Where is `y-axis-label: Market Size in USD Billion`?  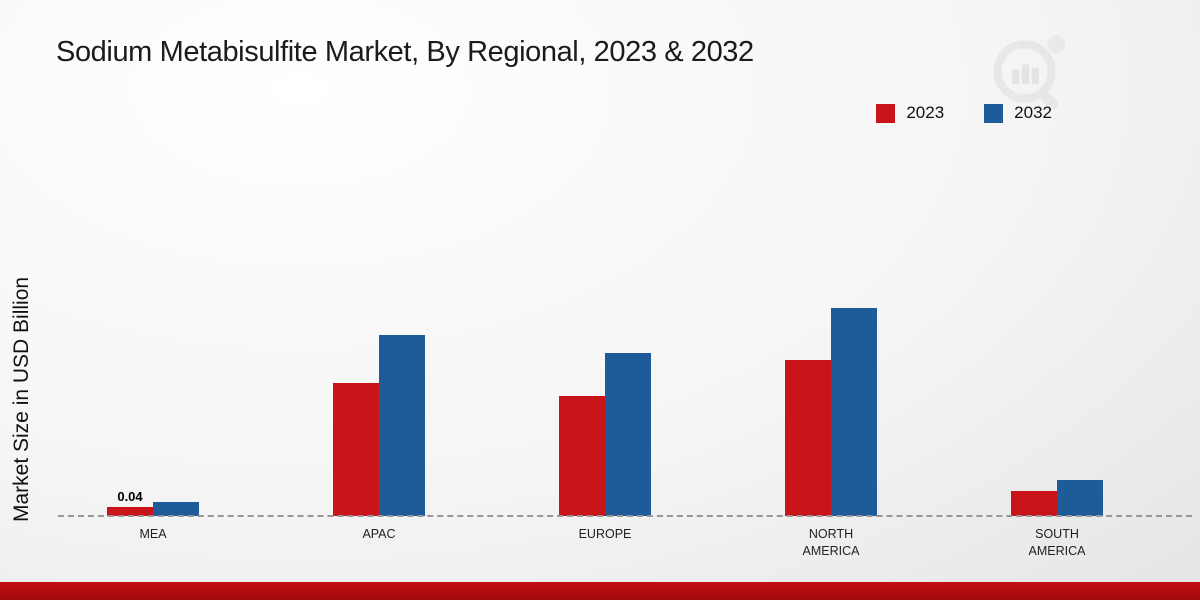 y-axis-label: Market Size in USD Billion is located at coordinates (21, 399).